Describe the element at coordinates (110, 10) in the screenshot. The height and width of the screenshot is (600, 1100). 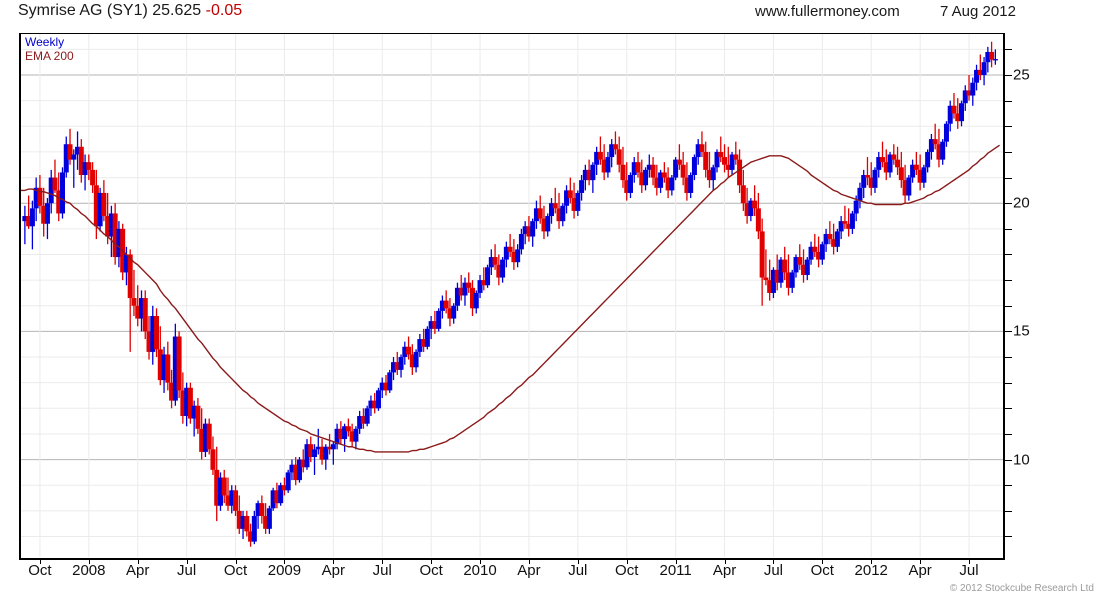
I see `instrument-name-price: Symrise AG (SY1) 25.625` at that location.